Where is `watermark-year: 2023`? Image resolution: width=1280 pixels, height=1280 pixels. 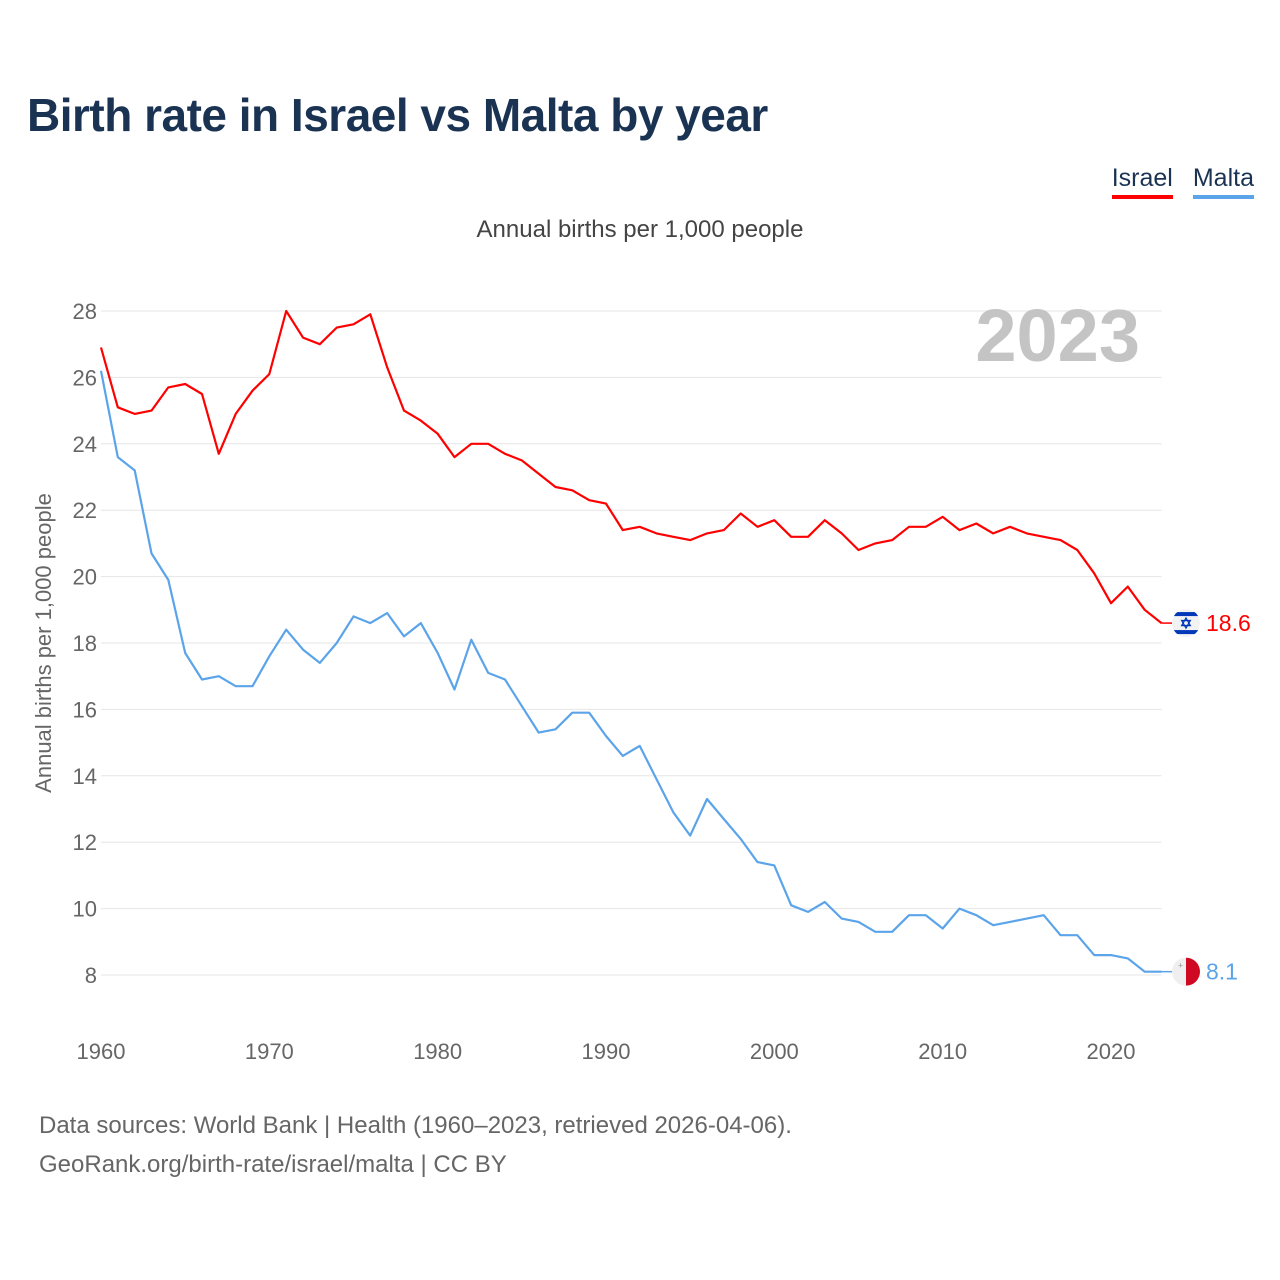 watermark-year: 2023 is located at coordinates (1057, 335).